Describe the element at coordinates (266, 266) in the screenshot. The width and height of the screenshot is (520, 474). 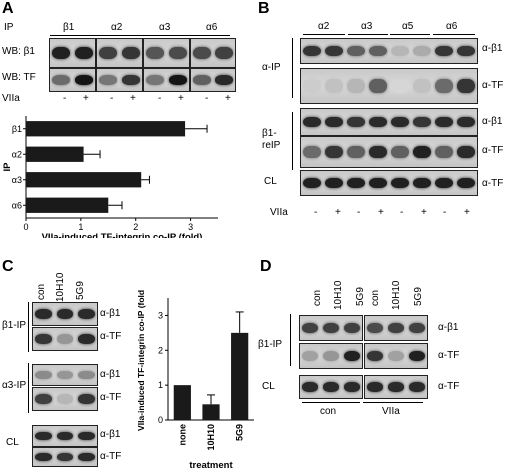
I see `panel-d-letter: D` at that location.